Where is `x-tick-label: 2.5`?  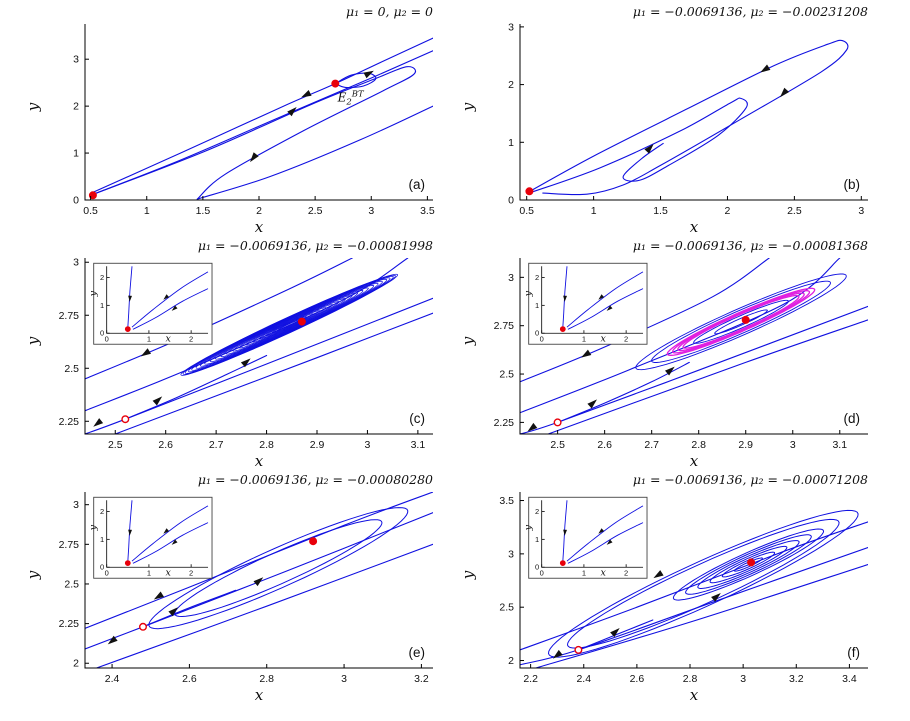
x-tick-label: 2.5 is located at coordinates (794, 211).